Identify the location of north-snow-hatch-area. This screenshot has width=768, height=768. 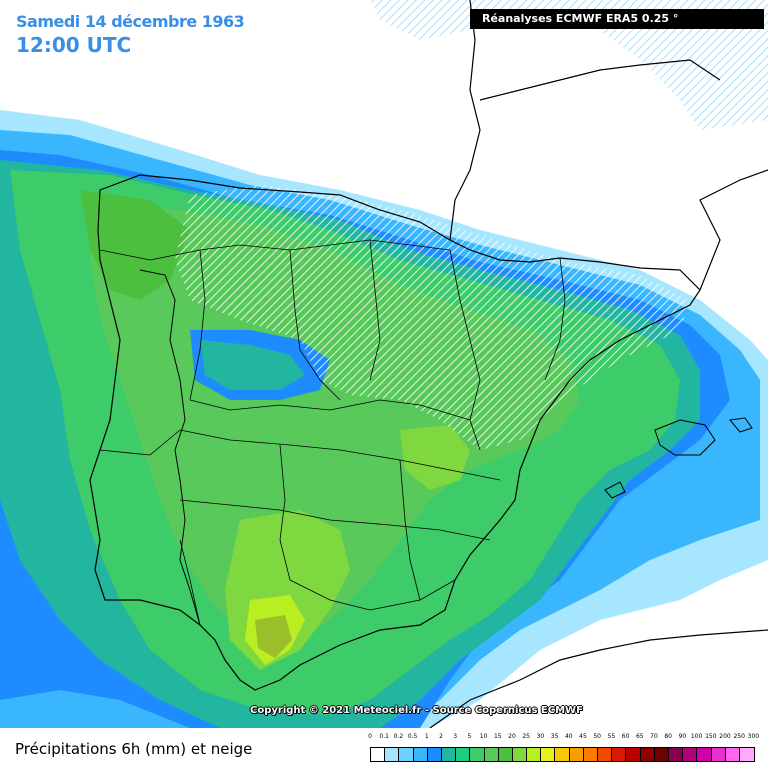
(569, 65).